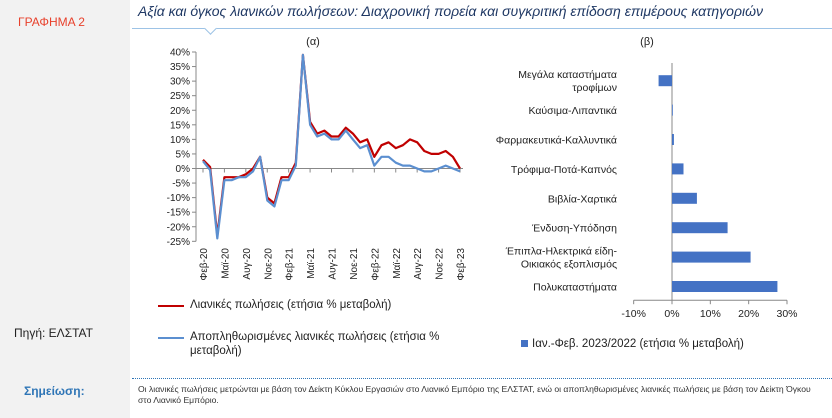  I want to click on legend-label-bar: Ιαν.-Φεβ. 2023/2022 (ετήσια % μεταβολή), so click(638, 344).